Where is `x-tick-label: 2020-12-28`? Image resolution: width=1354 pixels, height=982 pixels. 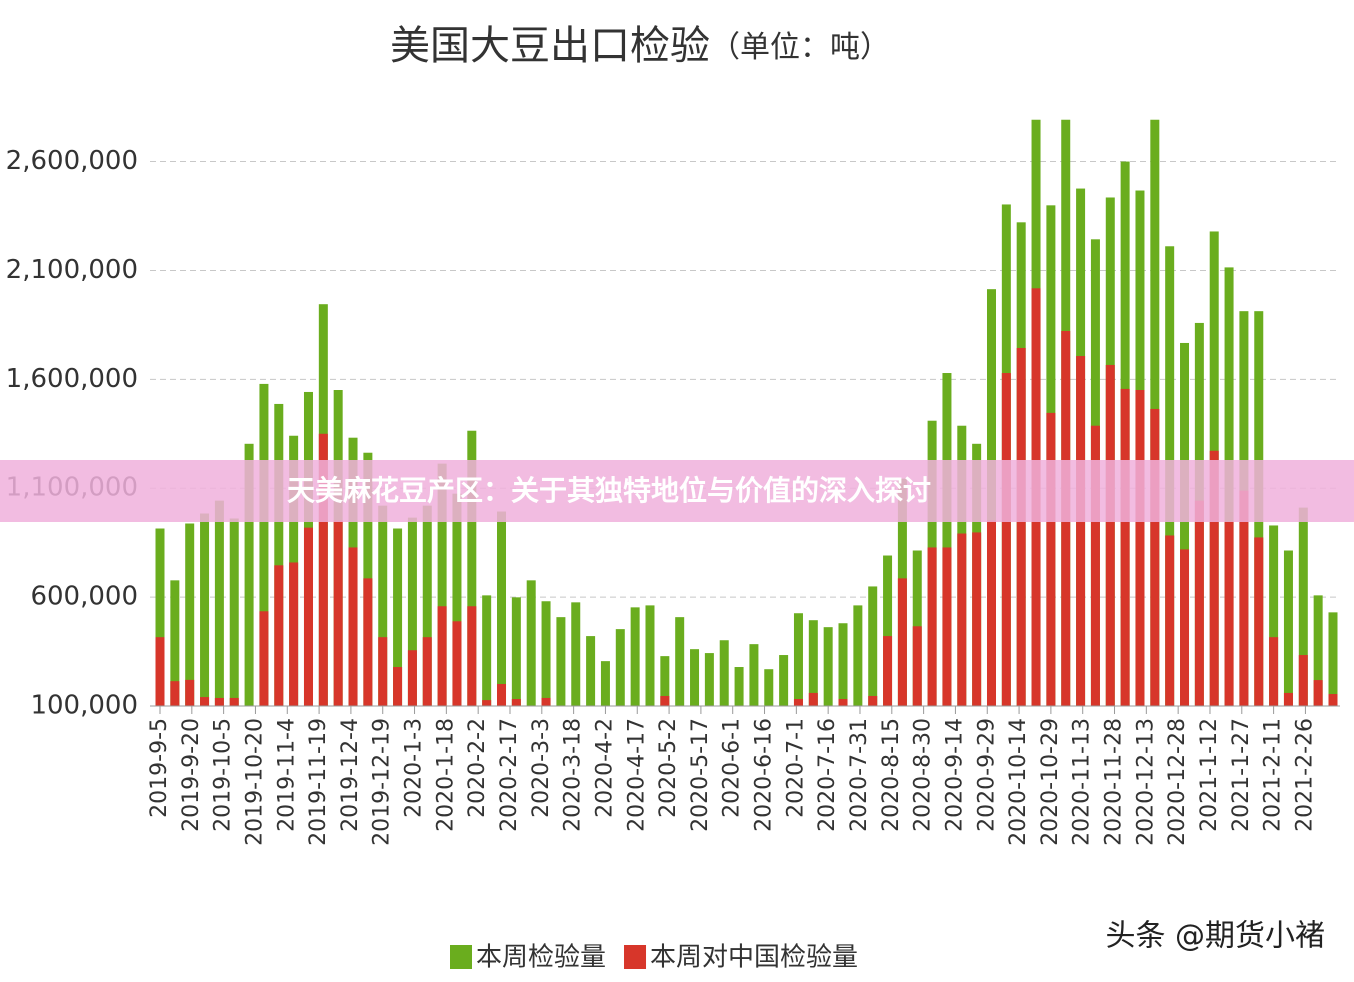
x-tick-label: 2020-12-28 is located at coordinates (1177, 782).